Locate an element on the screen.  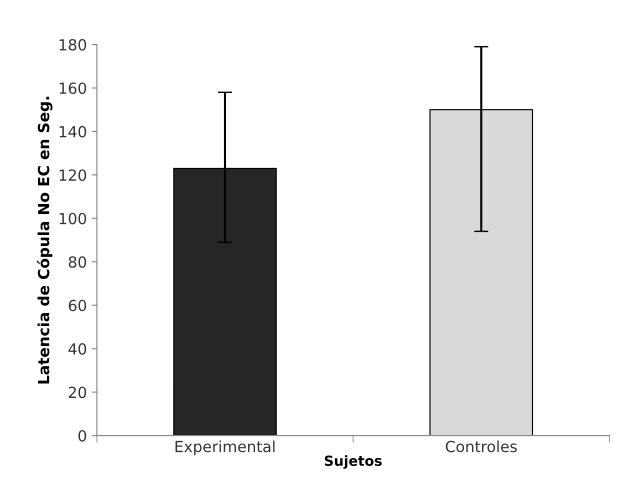
y-tick-label: 0 is located at coordinates (82, 436).